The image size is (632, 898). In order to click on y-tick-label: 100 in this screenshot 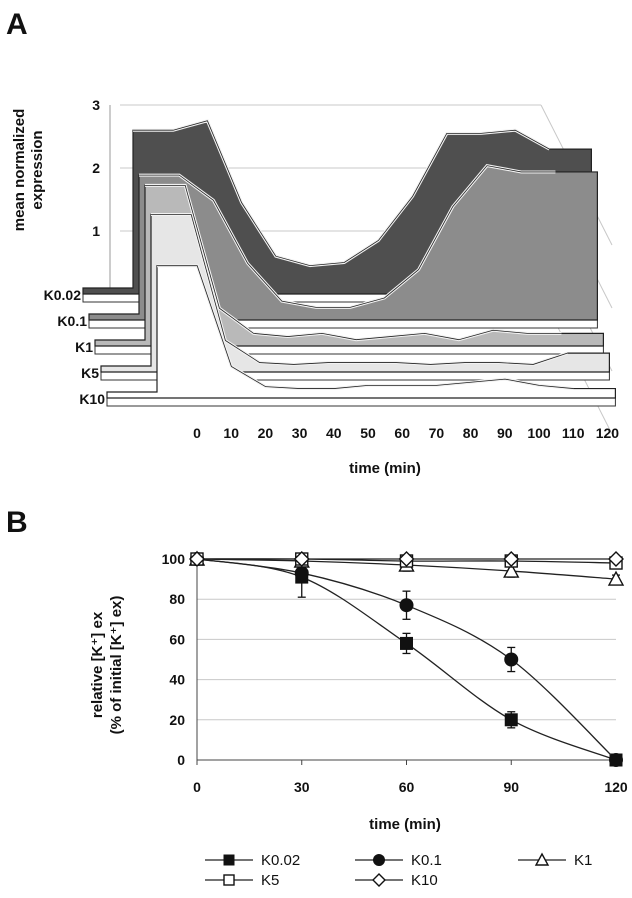, I will do `click(174, 559)`.